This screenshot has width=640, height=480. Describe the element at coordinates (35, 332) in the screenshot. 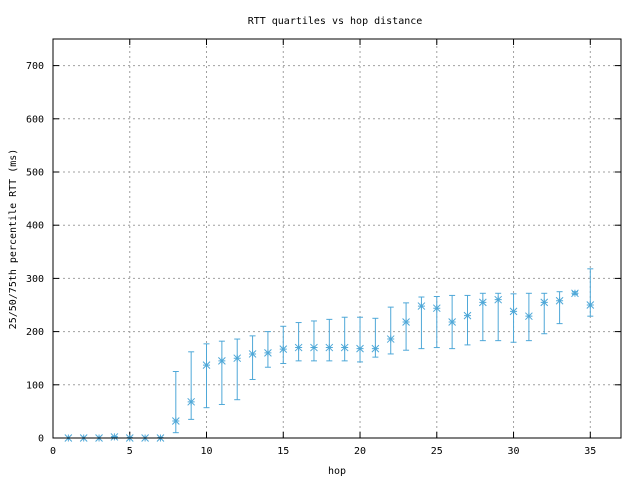

I see `y-tick-label: 200` at that location.